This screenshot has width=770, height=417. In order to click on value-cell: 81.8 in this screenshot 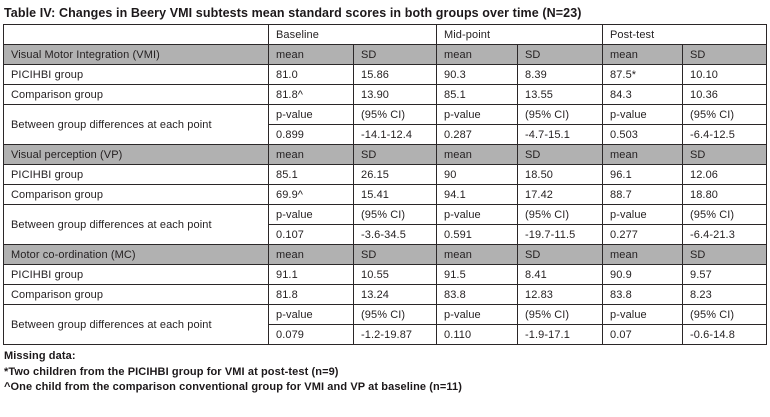, I will do `click(311, 294)`.